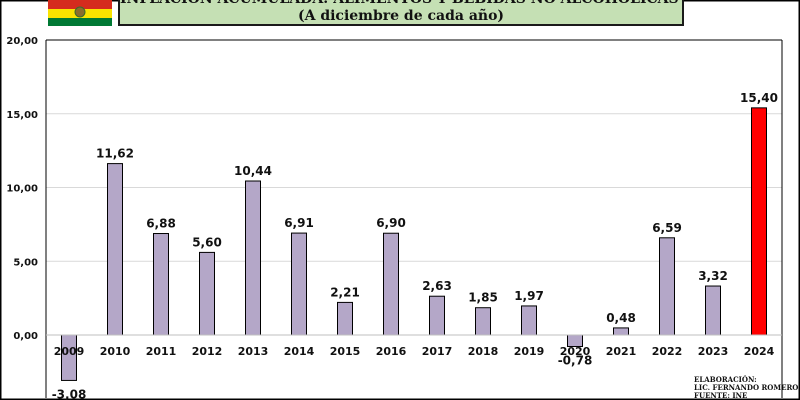 The width and height of the screenshot is (800, 400). What do you see at coordinates (483, 298) in the screenshot?
I see `data-label: 1,85` at bounding box center [483, 298].